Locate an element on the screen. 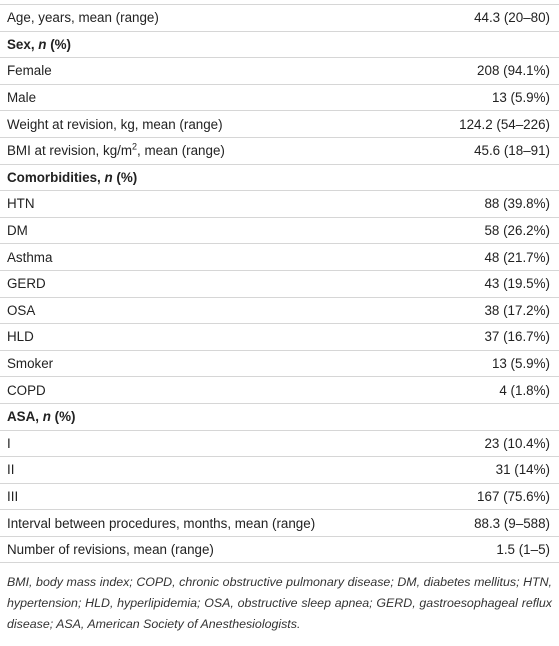  row-label: HTN is located at coordinates (210, 204).